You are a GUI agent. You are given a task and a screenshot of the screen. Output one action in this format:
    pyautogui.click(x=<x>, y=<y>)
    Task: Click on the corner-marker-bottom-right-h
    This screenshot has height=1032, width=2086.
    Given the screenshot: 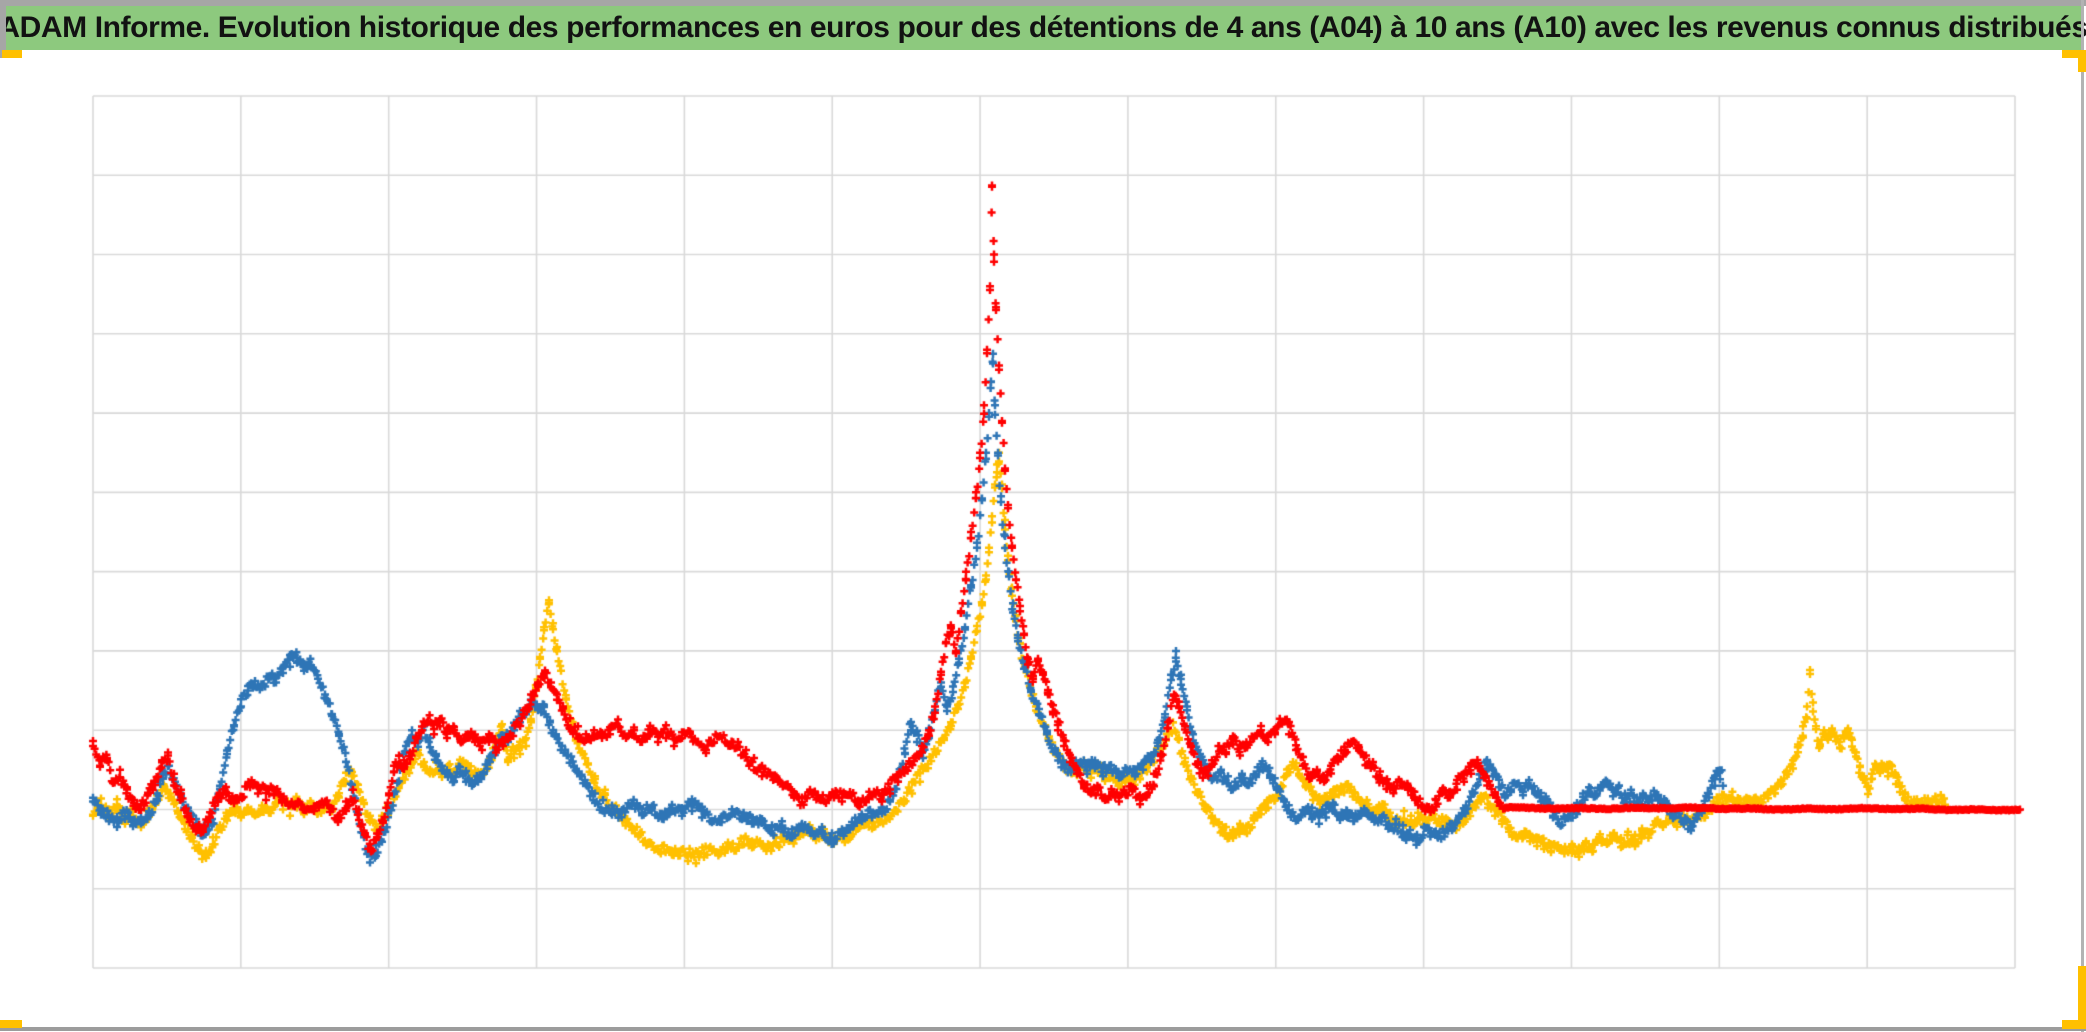 What is the action you would take?
    pyautogui.click(x=2074, y=1024)
    